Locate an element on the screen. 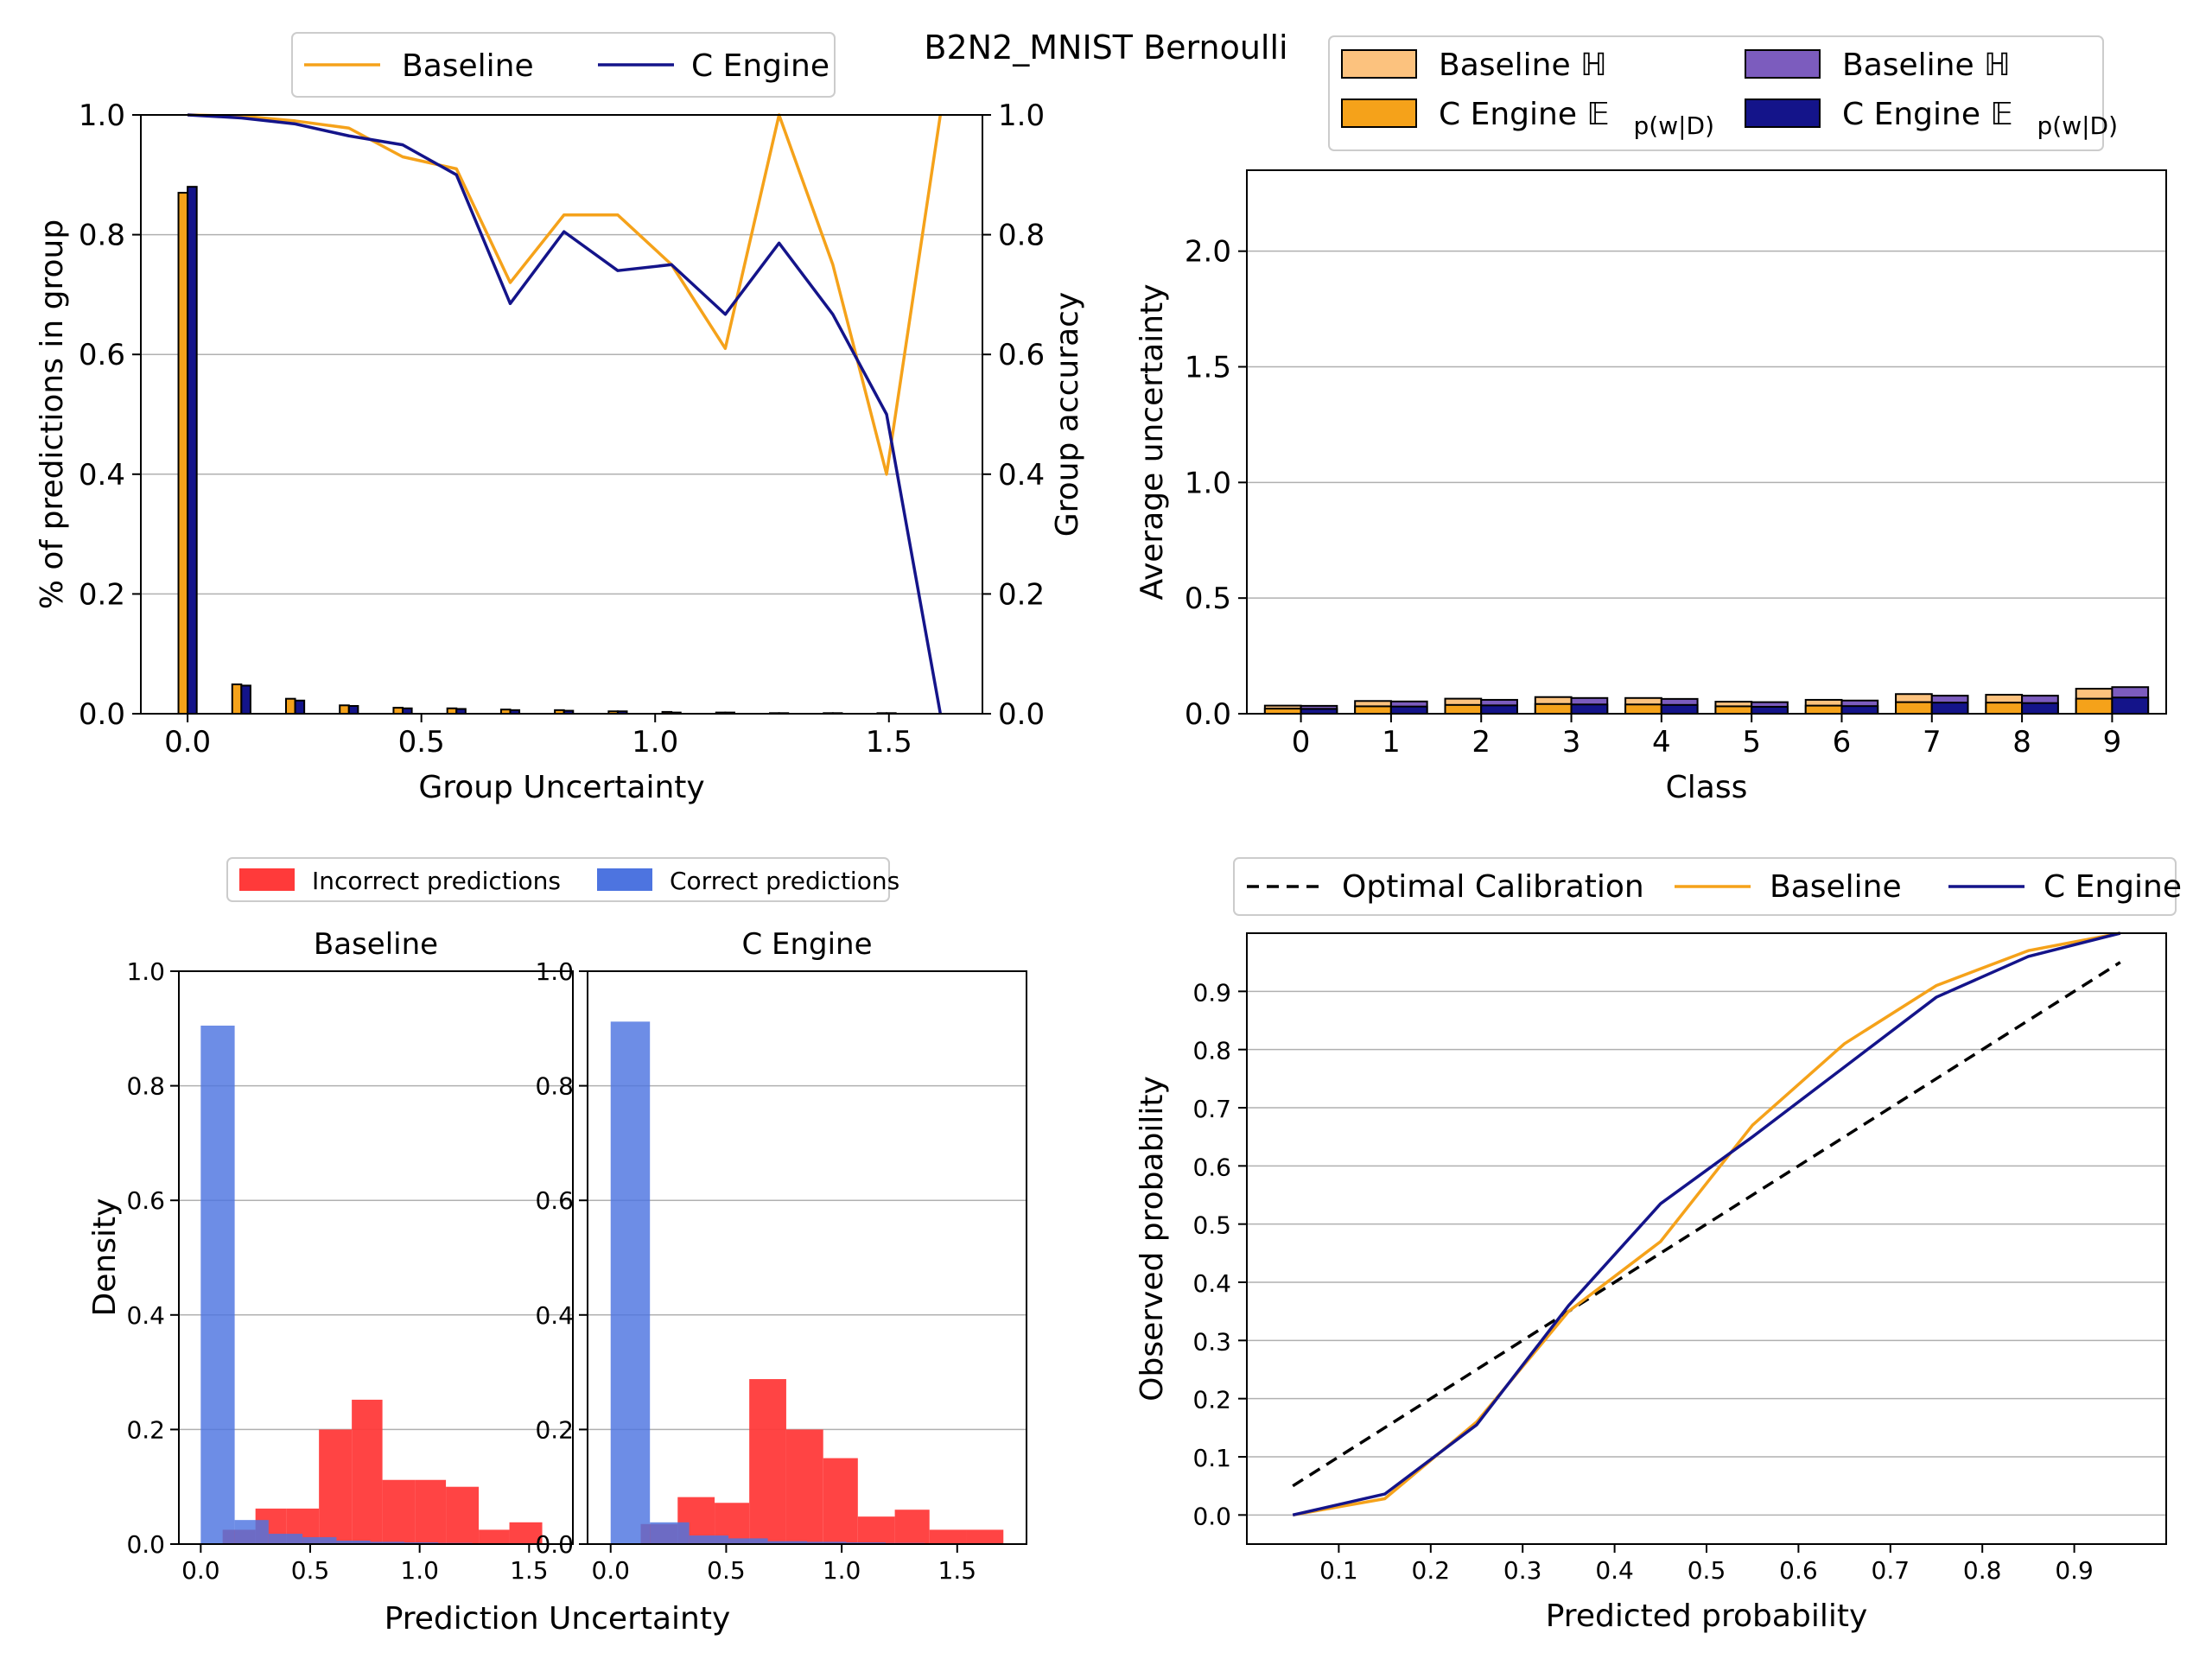 Image resolution: width=2212 pixels, height=1659 pixels. p1-frame is located at coordinates (561, 414).